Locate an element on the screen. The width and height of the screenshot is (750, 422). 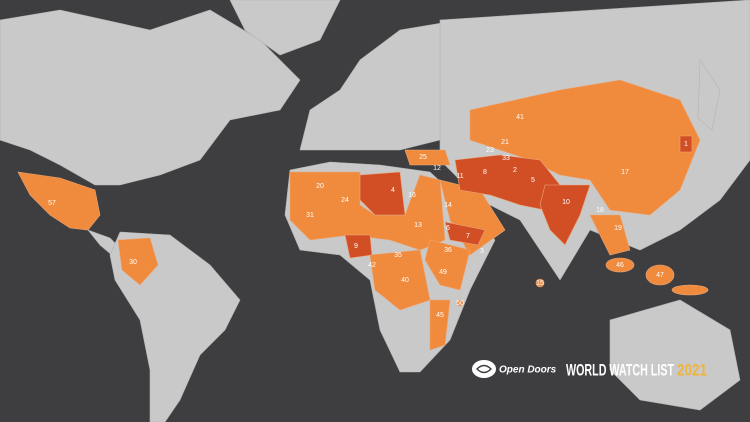
rank-label: 35 is located at coordinates (398, 255).